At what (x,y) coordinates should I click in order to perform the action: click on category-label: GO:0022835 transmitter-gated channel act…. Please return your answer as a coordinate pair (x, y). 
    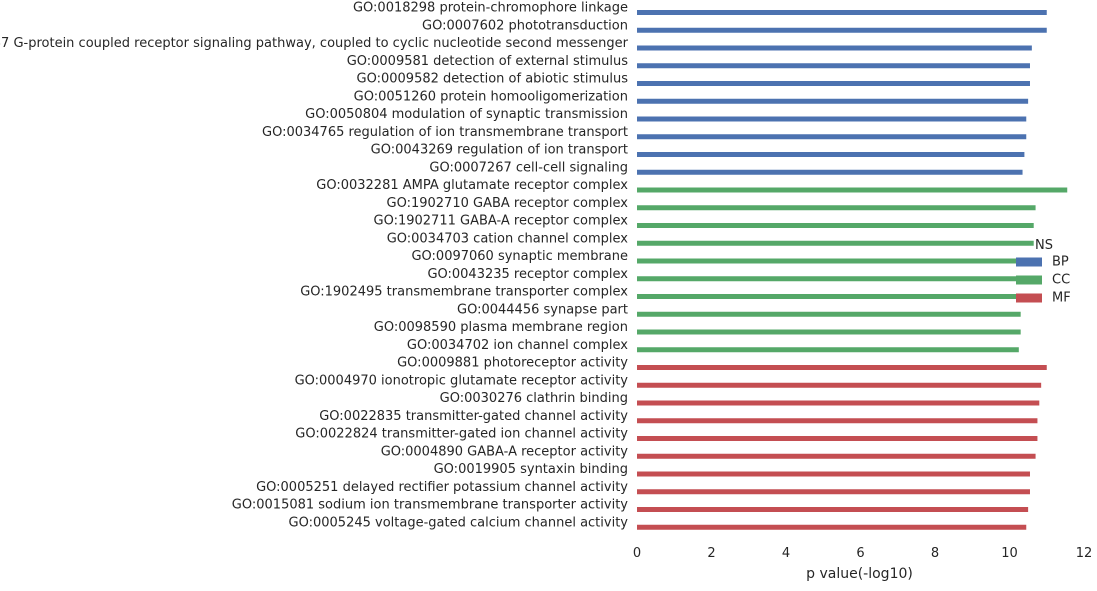
    Looking at the image, I should click on (473, 416).